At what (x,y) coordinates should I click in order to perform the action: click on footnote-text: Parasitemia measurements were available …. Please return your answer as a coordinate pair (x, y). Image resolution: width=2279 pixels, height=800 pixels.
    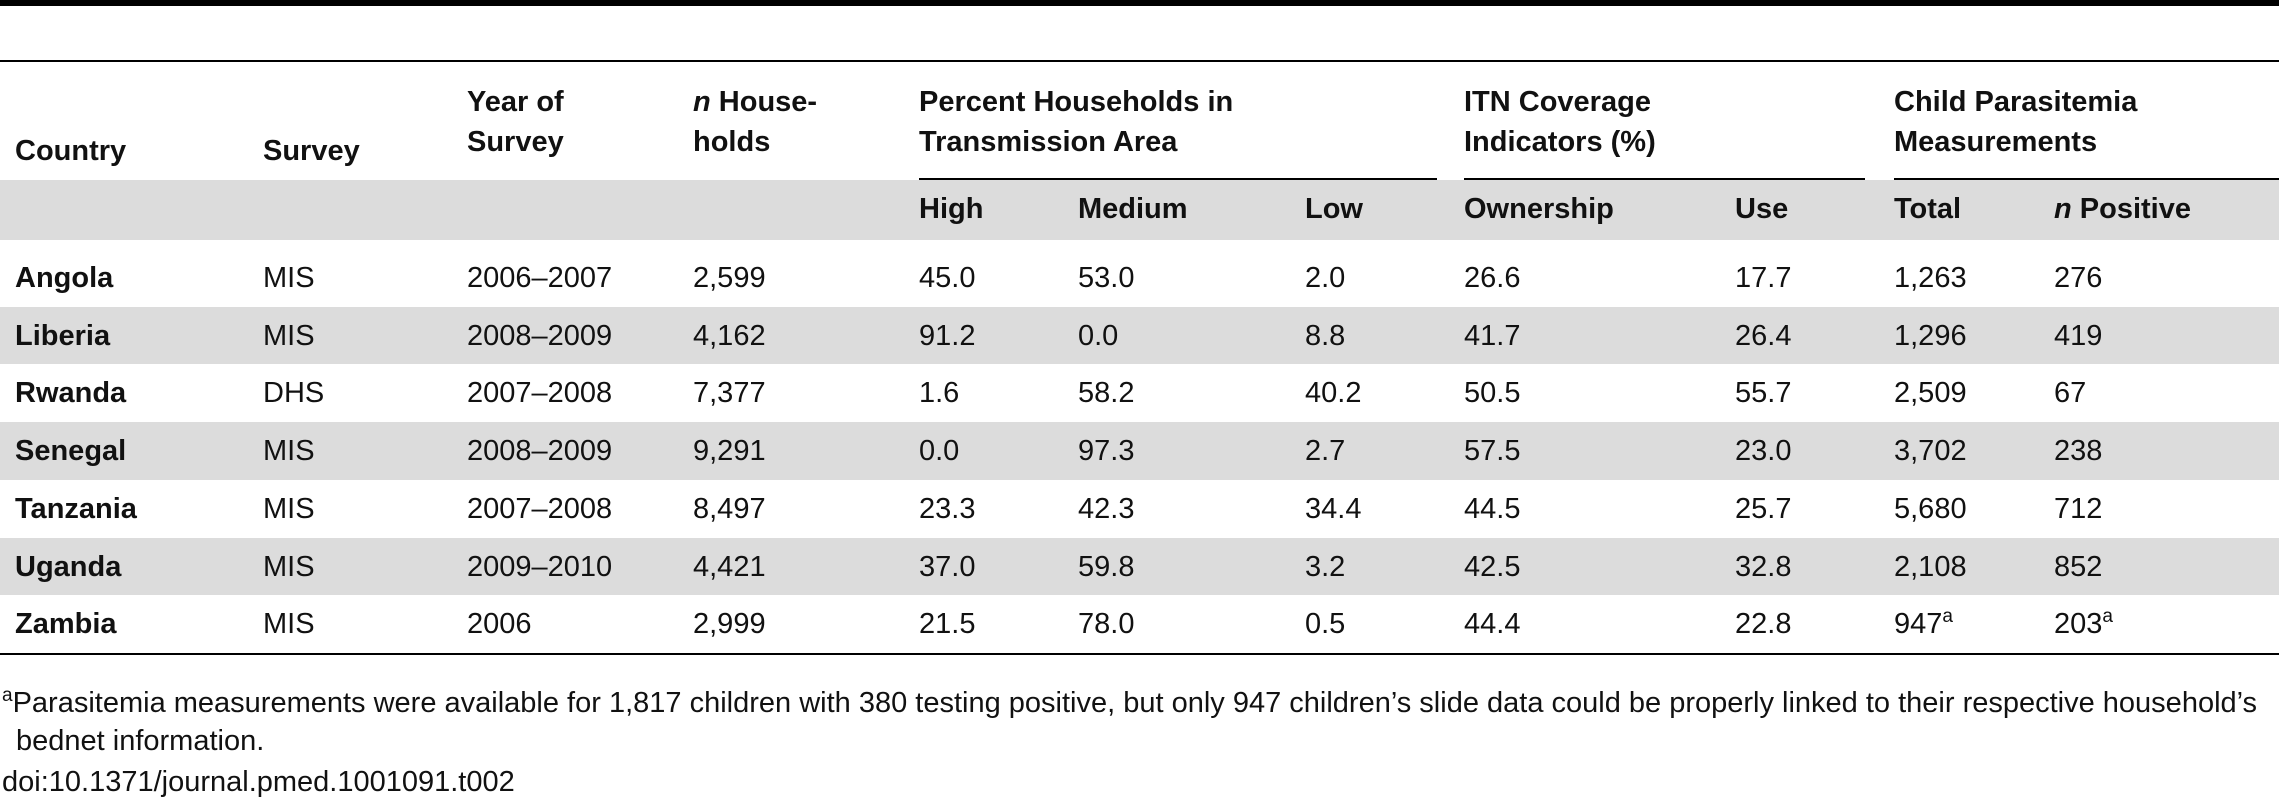
    Looking at the image, I should click on (1135, 722).